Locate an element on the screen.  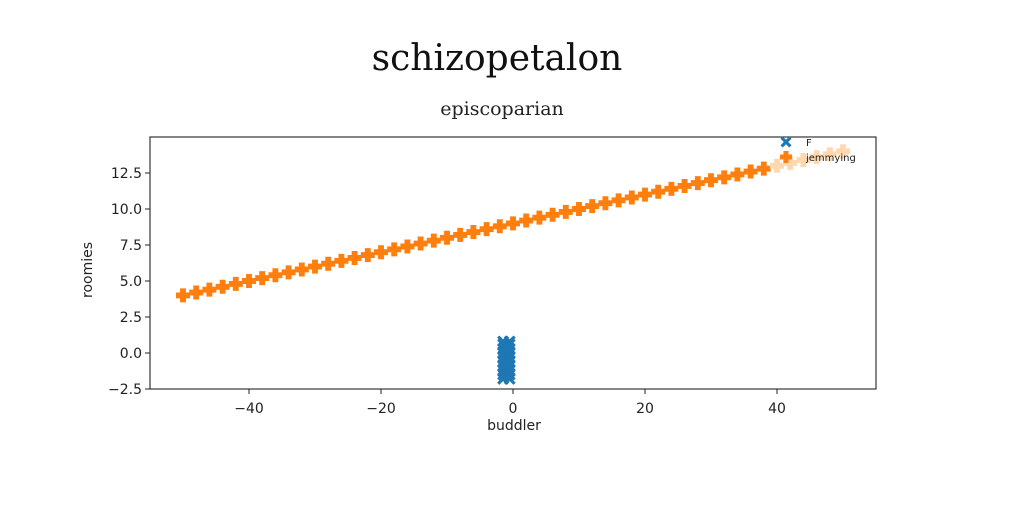
y-tick-label: 0.0 is located at coordinates (131, 354).